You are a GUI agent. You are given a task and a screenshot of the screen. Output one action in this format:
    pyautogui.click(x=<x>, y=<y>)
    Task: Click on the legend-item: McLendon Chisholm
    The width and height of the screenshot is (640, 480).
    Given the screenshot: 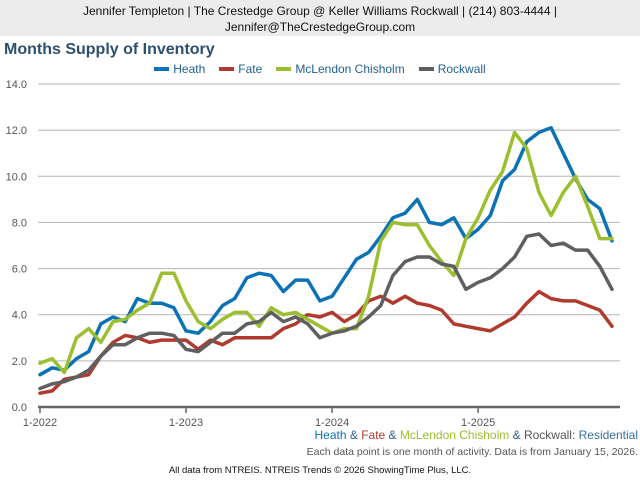 What is the action you would take?
    pyautogui.click(x=340, y=69)
    